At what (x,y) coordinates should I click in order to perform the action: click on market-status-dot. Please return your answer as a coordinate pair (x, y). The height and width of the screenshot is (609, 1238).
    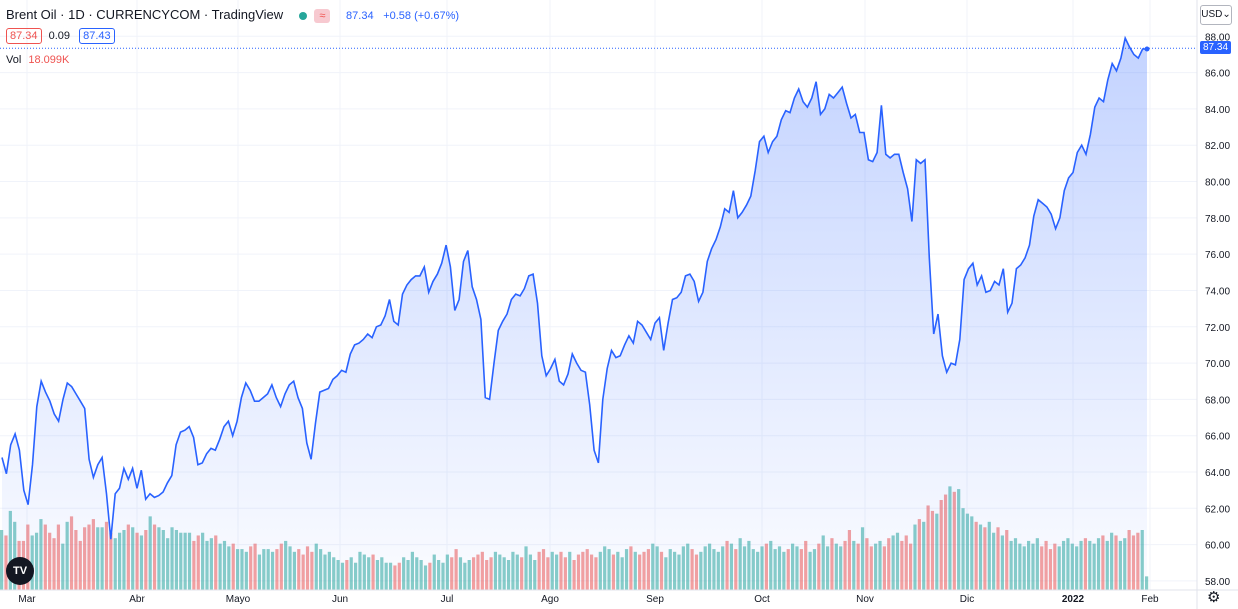
    Looking at the image, I should click on (302, 15).